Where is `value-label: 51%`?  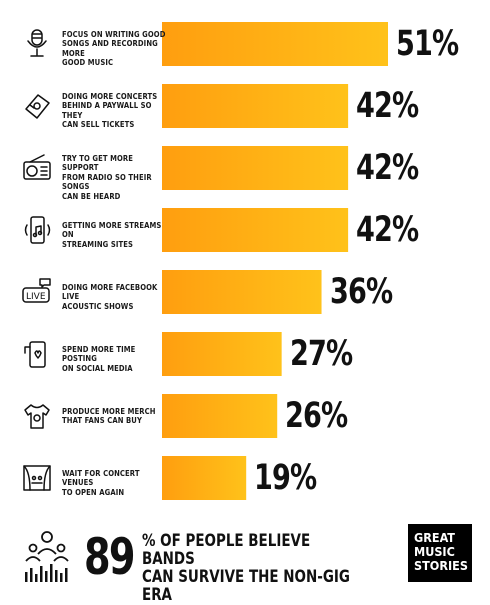
value-label: 51% is located at coordinates (427, 44).